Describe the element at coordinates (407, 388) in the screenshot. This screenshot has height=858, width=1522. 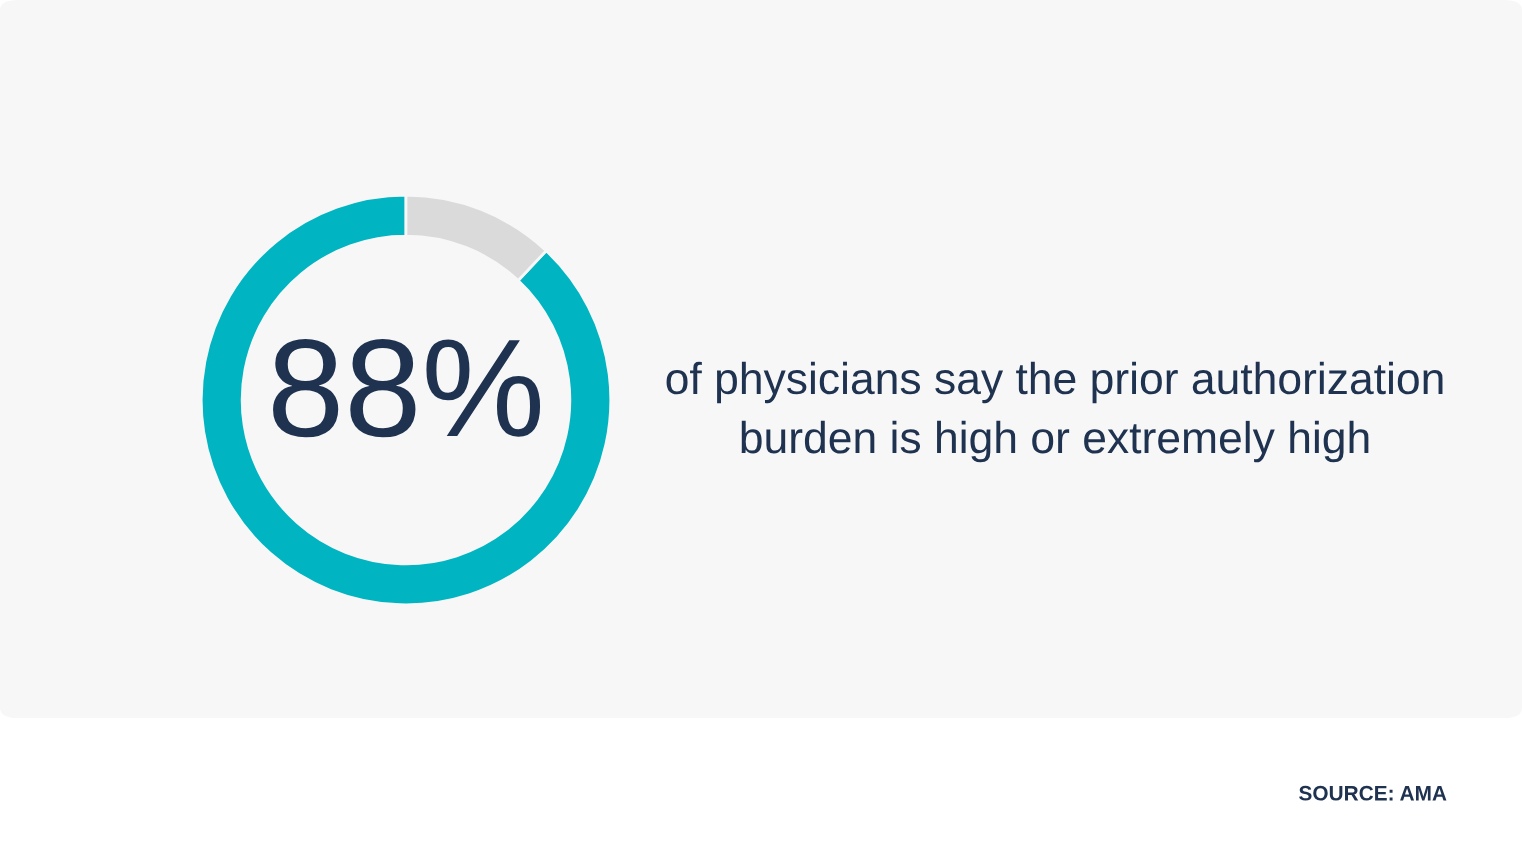
I see `data-label: 88%` at that location.